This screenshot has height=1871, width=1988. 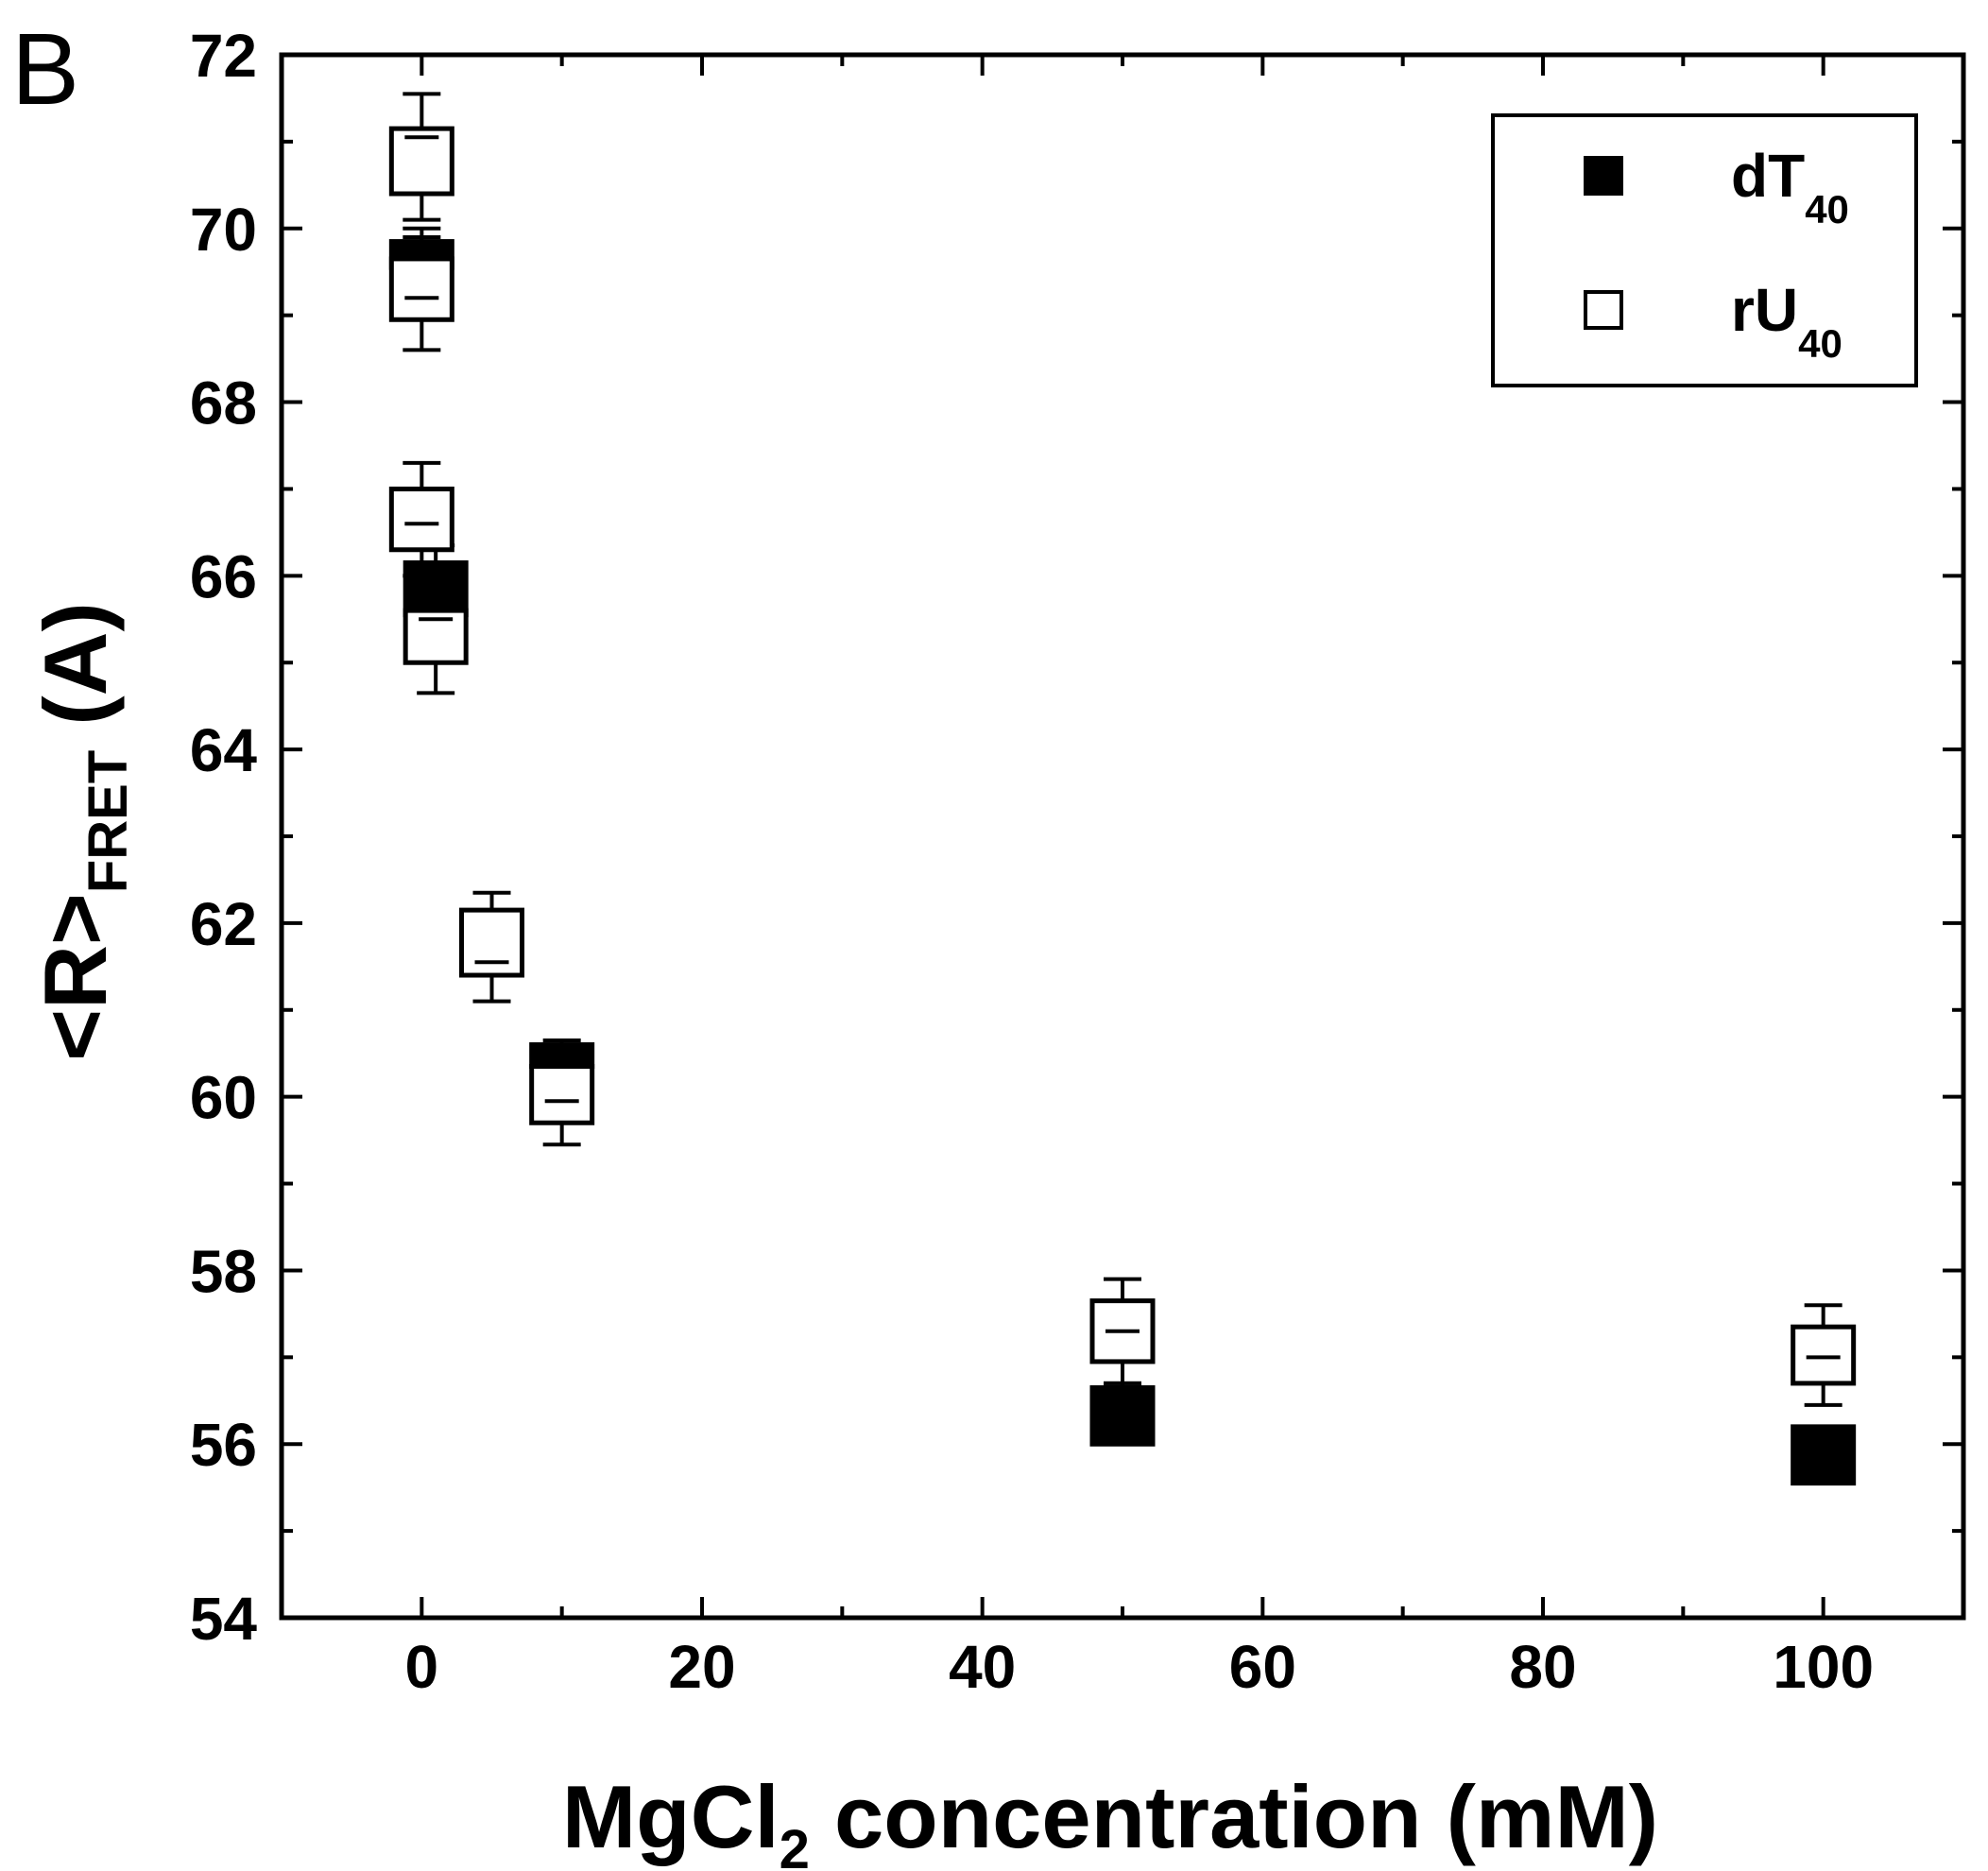 What do you see at coordinates (982, 1667) in the screenshot?
I see `x-tick-label: 40` at bounding box center [982, 1667].